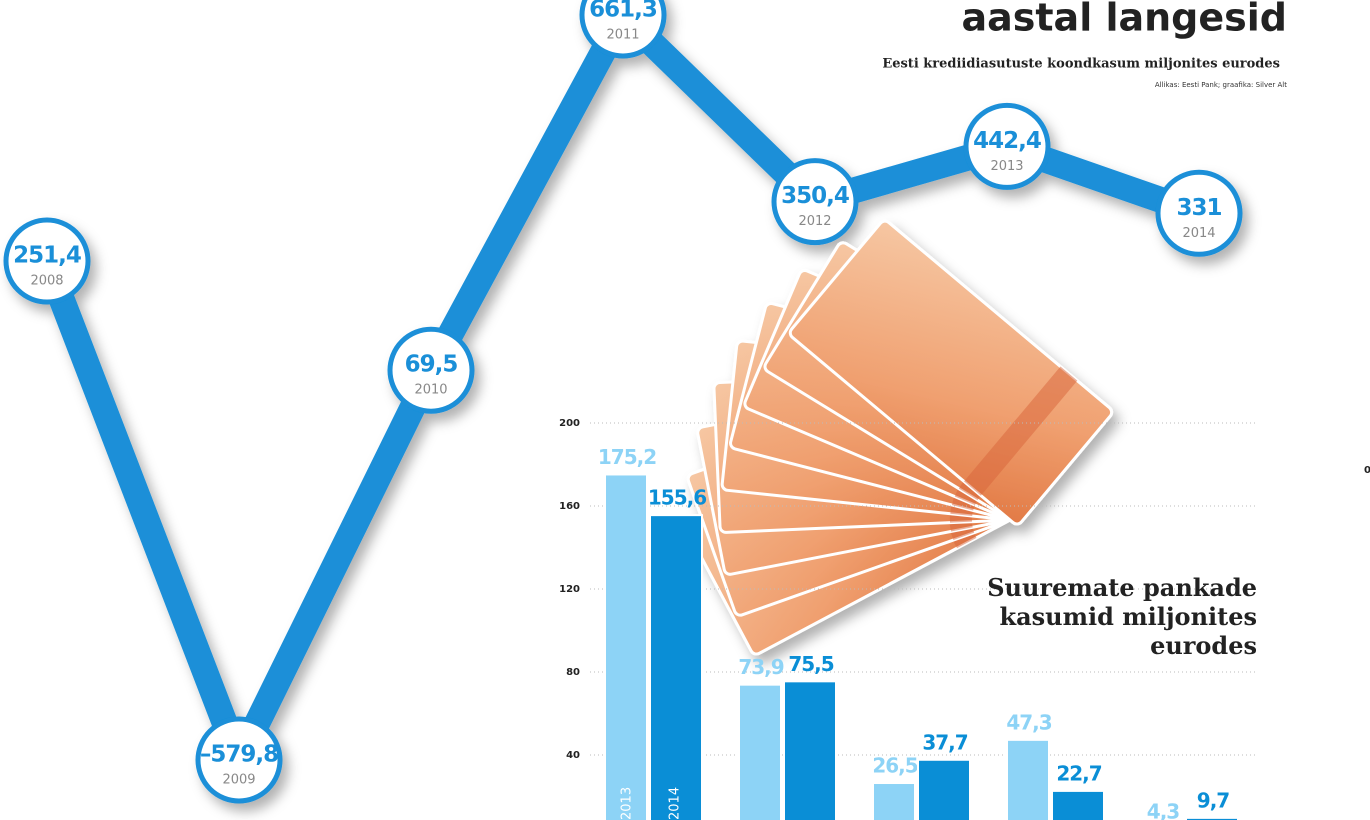  Describe the element at coordinates (569, 589) in the screenshot. I see `y-tick-label: 120` at that location.